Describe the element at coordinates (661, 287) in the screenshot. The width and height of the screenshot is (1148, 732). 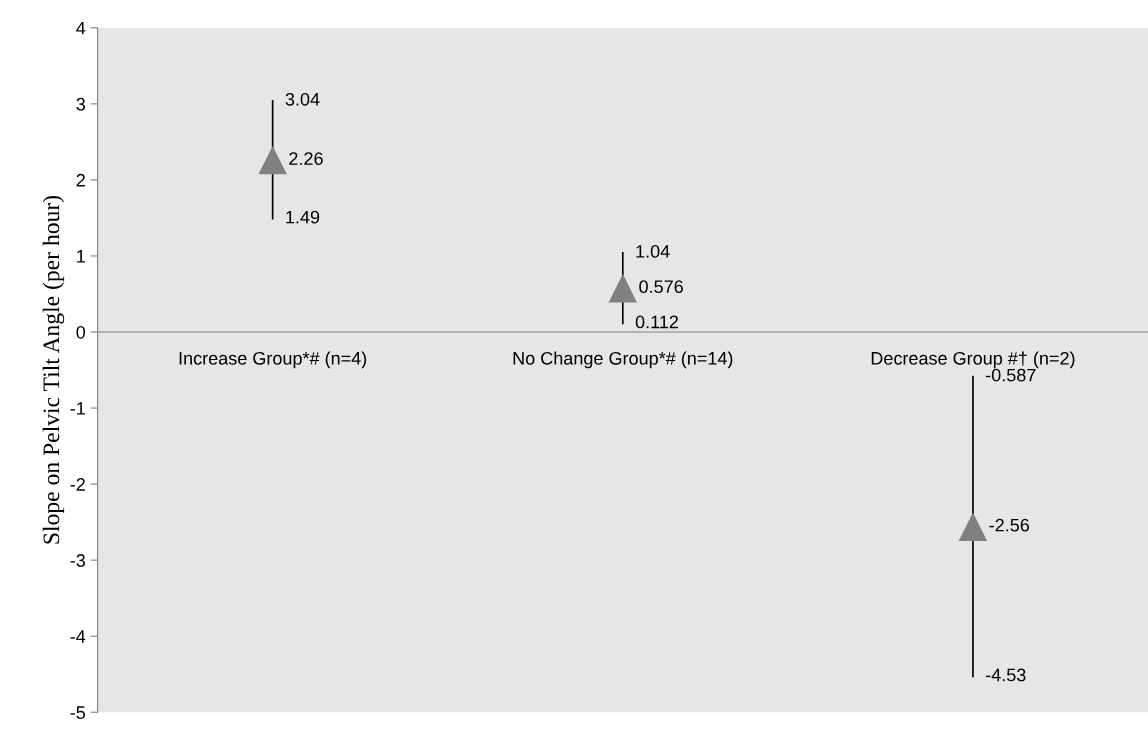
I see `data-label: 0.576` at that location.